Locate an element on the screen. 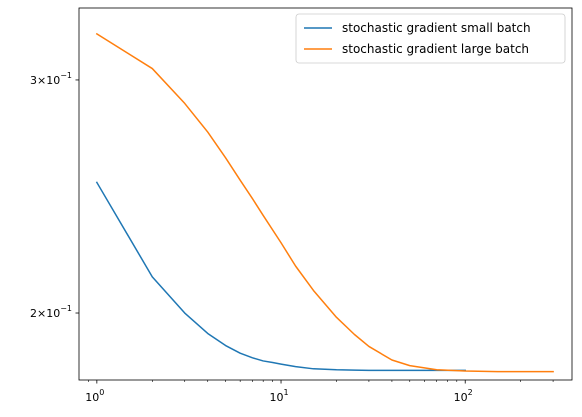 This screenshot has width=582, height=417. legend-label-small-batch: stochastic gradient small batch is located at coordinates (436, 28).